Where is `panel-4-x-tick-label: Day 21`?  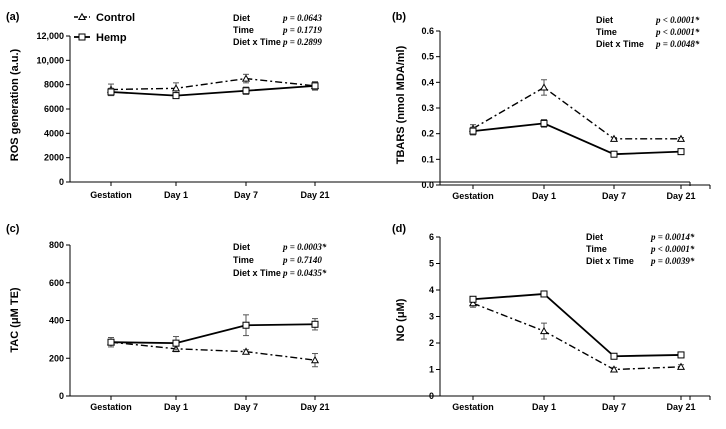
panel-4-x-tick-label: Day 21 is located at coordinates (680, 407).